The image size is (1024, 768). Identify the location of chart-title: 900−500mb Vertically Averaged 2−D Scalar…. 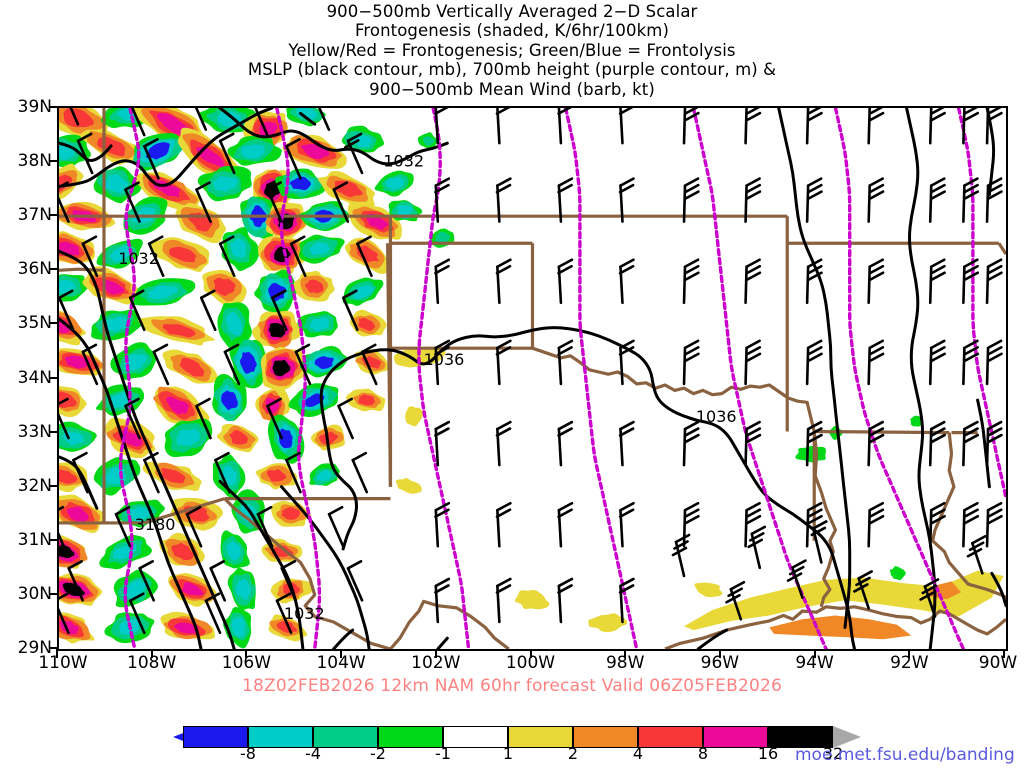
(512, 50).